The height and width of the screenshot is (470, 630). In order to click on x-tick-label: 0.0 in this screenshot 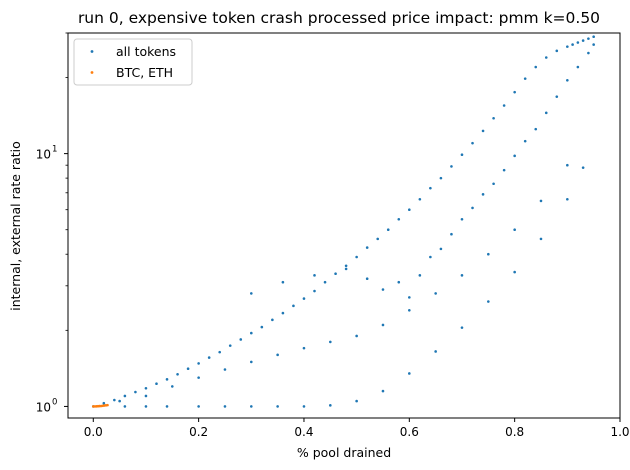, I will do `click(93, 432)`.